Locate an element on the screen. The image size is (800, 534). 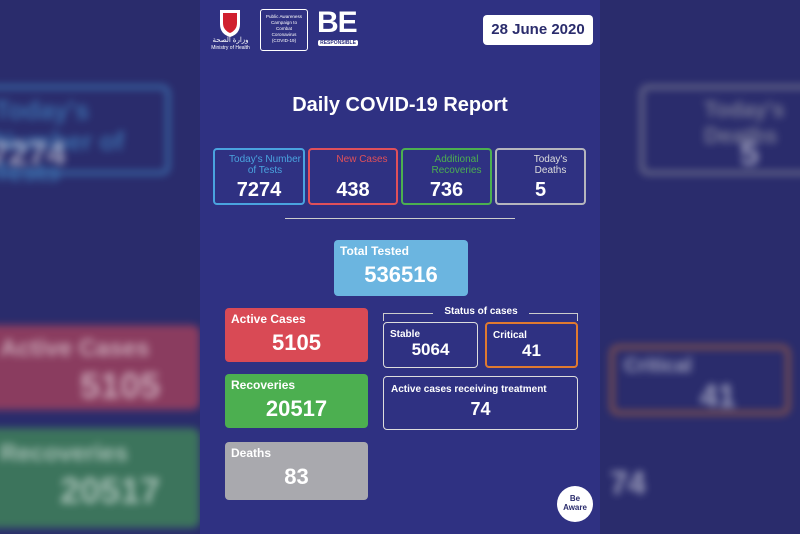
status-title: Status of cases is located at coordinates (481, 311).